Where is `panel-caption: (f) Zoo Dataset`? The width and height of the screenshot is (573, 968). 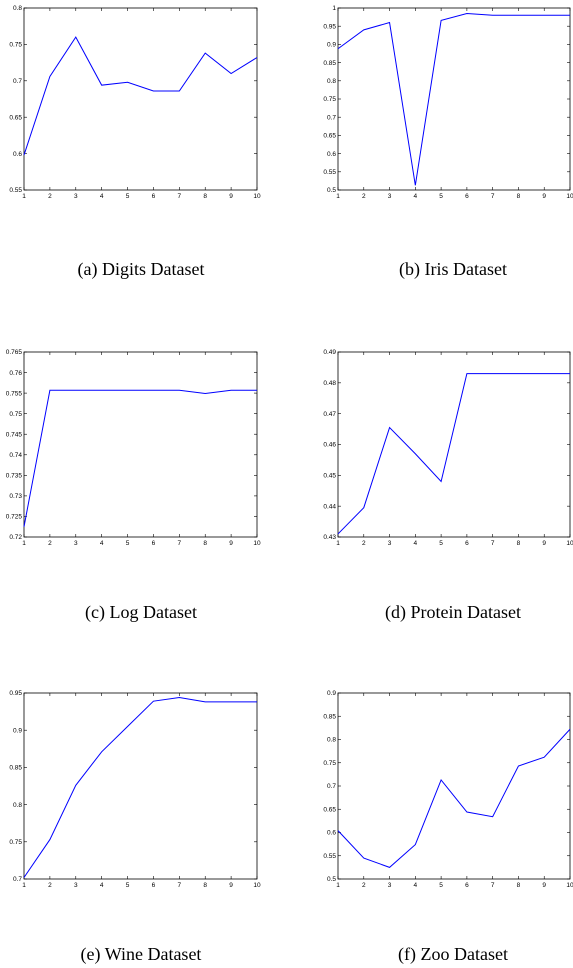
panel-caption: (f) Zoo Dataset is located at coordinates (453, 954).